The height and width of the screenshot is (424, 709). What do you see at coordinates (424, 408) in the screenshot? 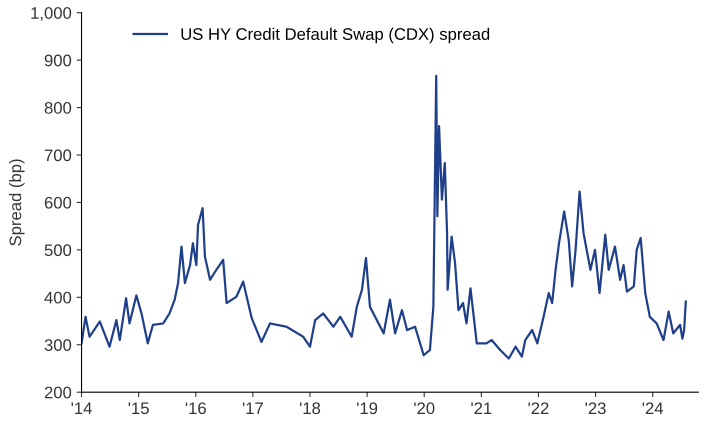
I see `x-tick-label: '20` at bounding box center [424, 408].